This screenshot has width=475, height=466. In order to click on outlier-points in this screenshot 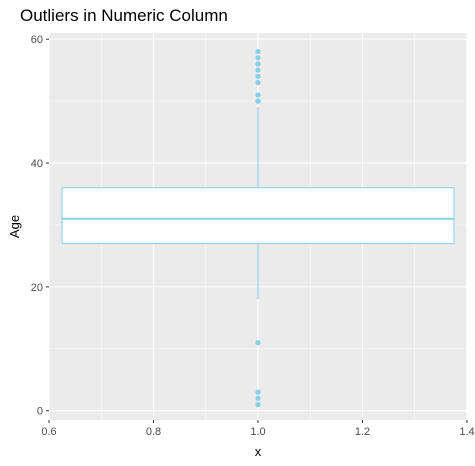, I will do `click(258, 228)`.